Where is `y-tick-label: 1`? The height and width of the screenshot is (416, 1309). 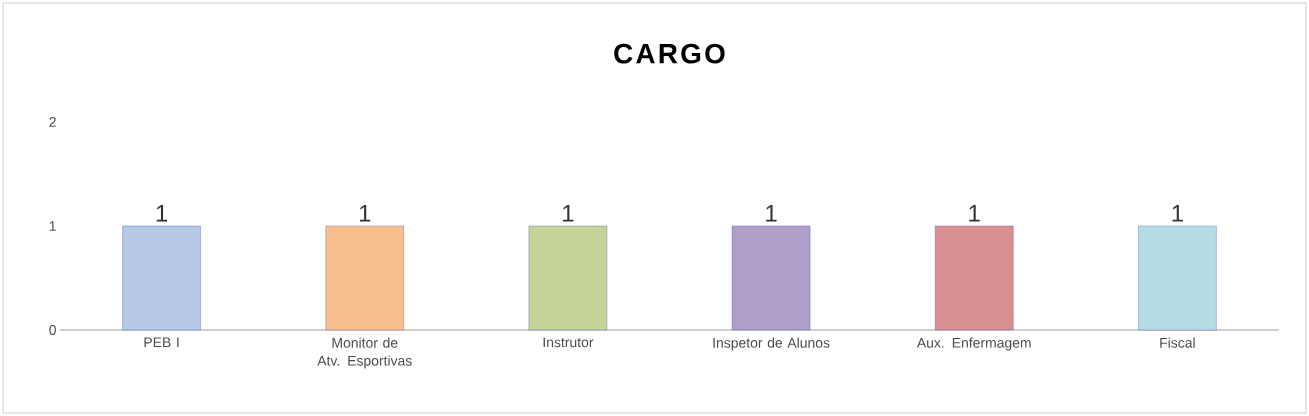 y-tick-label: 1 is located at coordinates (52, 226).